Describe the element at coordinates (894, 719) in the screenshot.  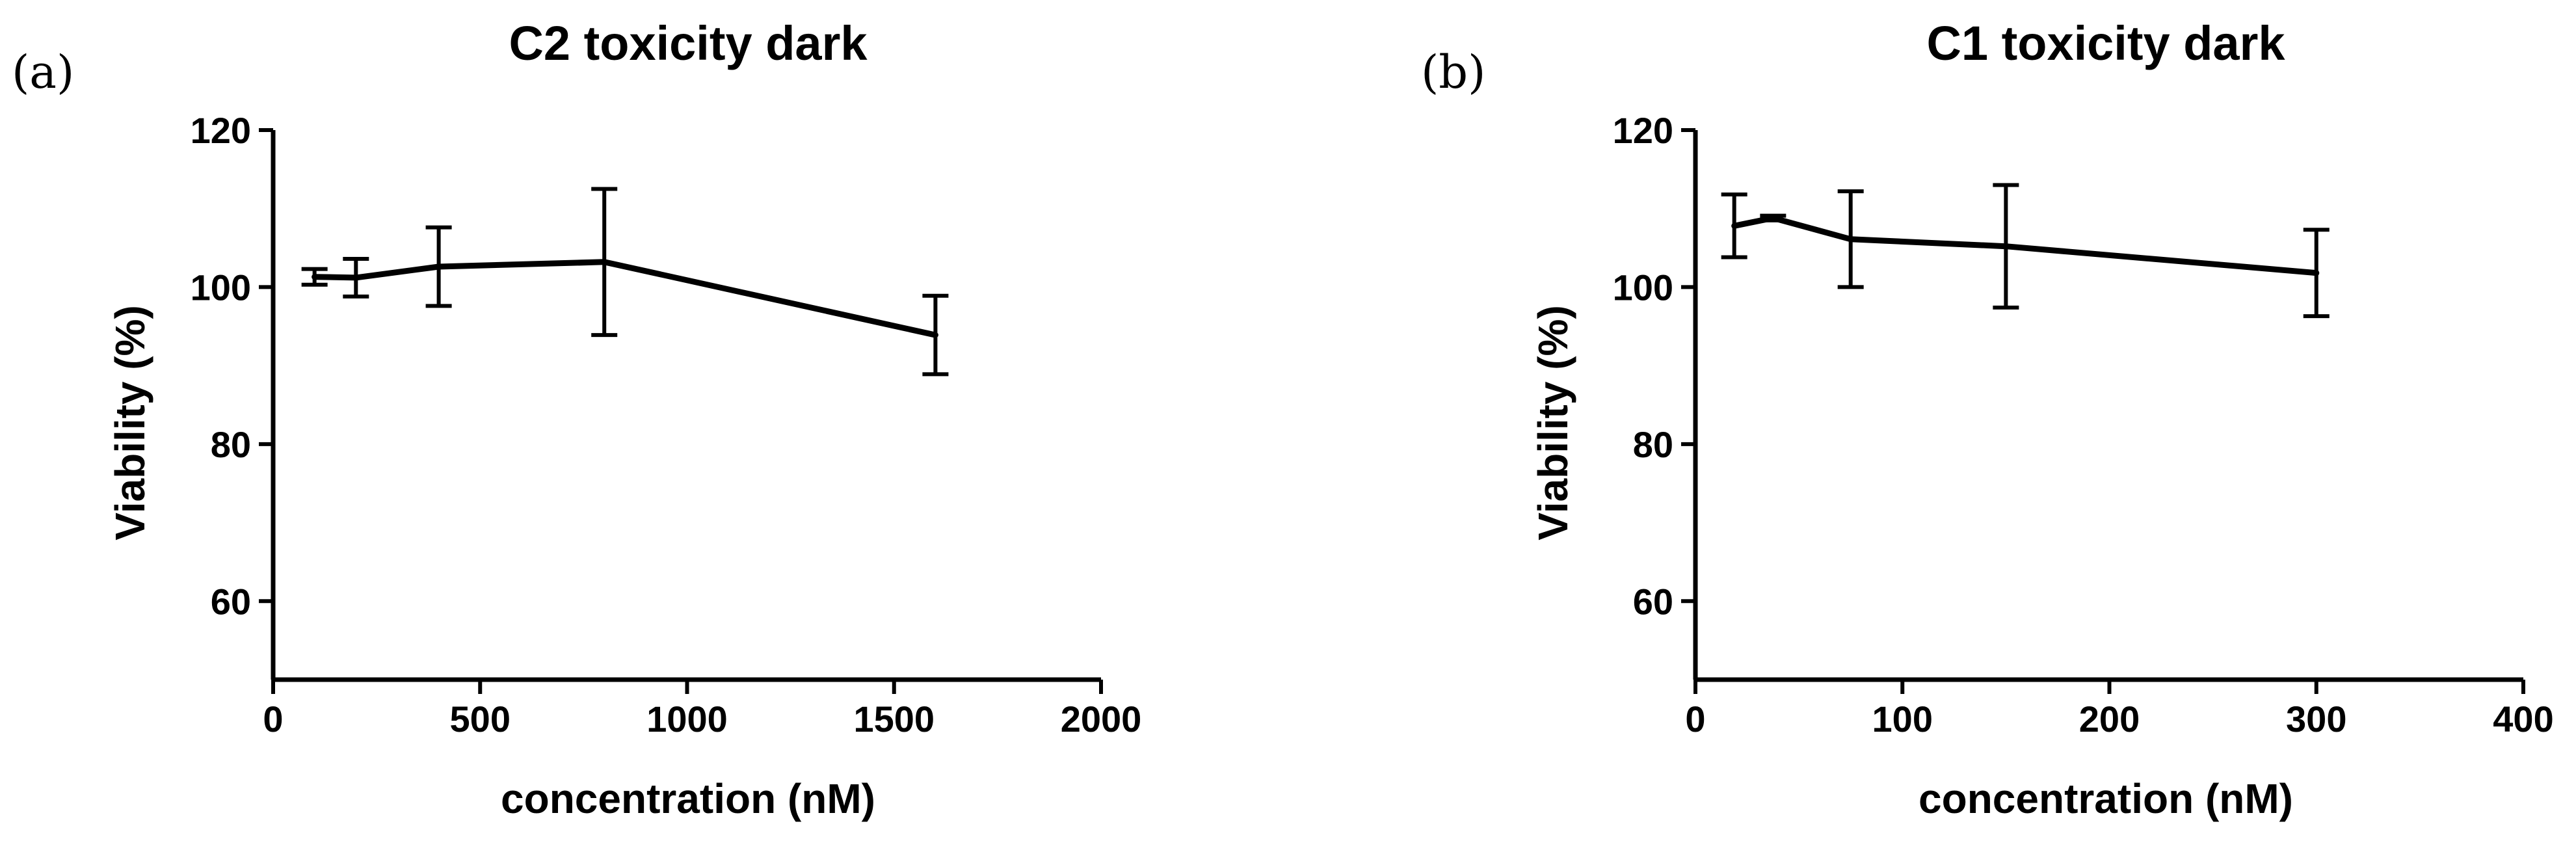
I see `x-tick-label: 1500` at that location.